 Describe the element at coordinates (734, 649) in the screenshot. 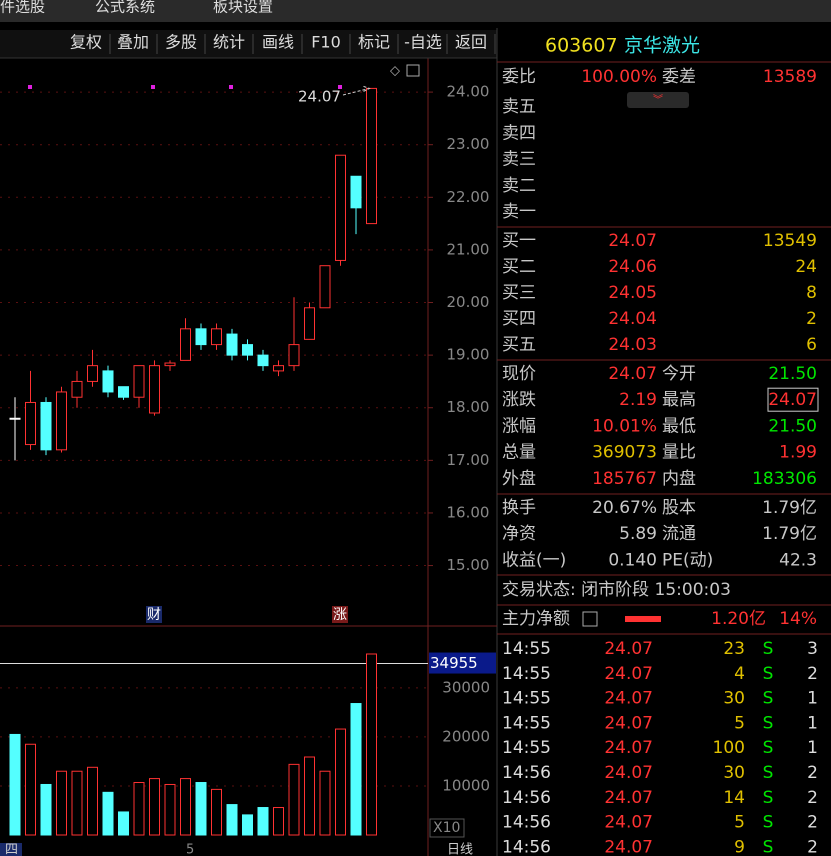

I see `trade-row: 23` at that location.